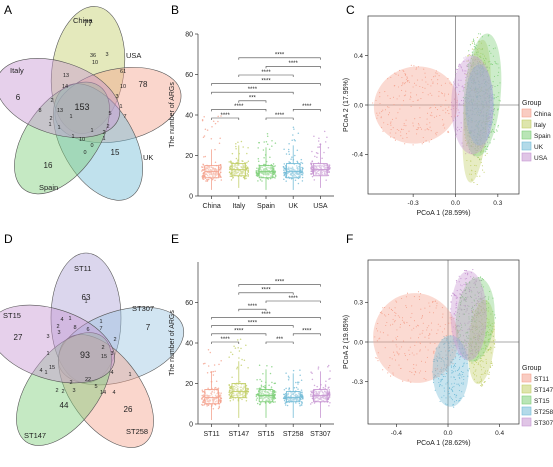 The image size is (553, 467). What do you see at coordinates (211, 397) in the screenshot?
I see `box-st11` at bounding box center [211, 397].